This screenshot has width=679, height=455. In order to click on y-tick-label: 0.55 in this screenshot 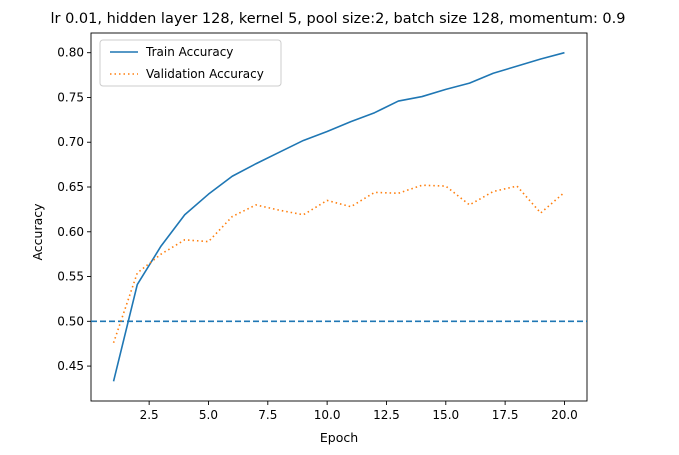, I will do `click(70, 277)`.